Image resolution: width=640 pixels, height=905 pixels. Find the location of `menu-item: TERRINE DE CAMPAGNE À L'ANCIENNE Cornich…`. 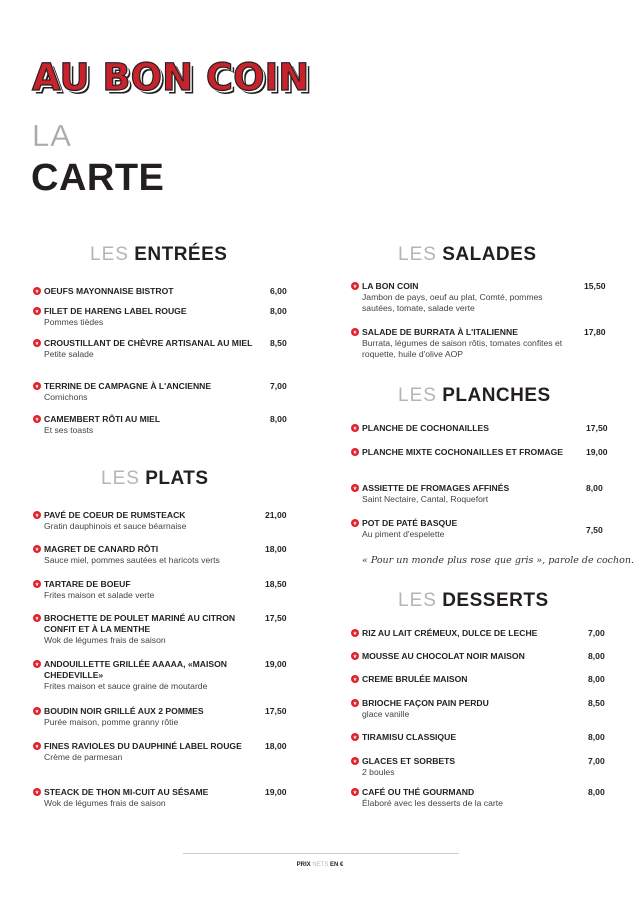

menu-item: TERRINE DE CAMPAGNE À L'ANCIENNE Cornich… is located at coordinates (160, 392).